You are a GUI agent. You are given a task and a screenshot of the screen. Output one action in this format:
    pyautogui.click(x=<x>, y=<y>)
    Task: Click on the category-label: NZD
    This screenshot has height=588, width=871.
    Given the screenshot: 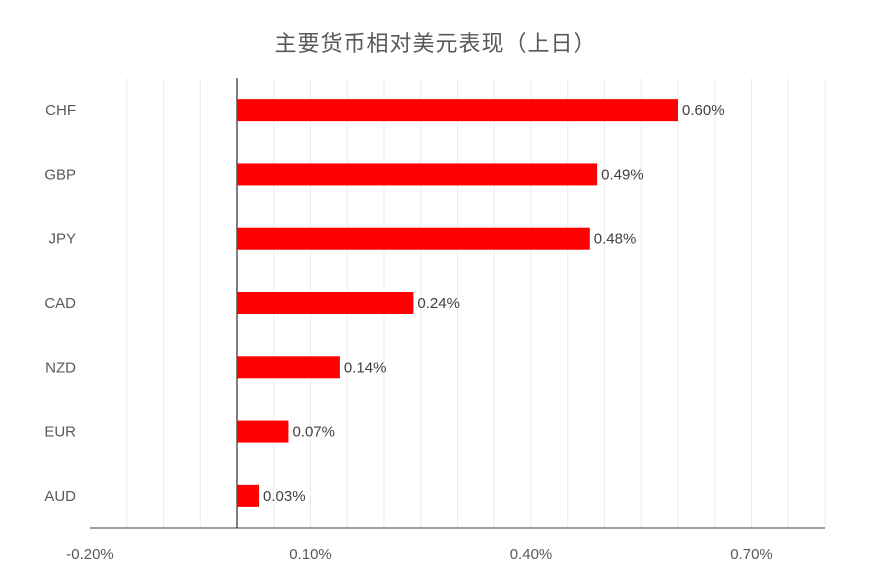 What is the action you would take?
    pyautogui.click(x=60, y=367)
    